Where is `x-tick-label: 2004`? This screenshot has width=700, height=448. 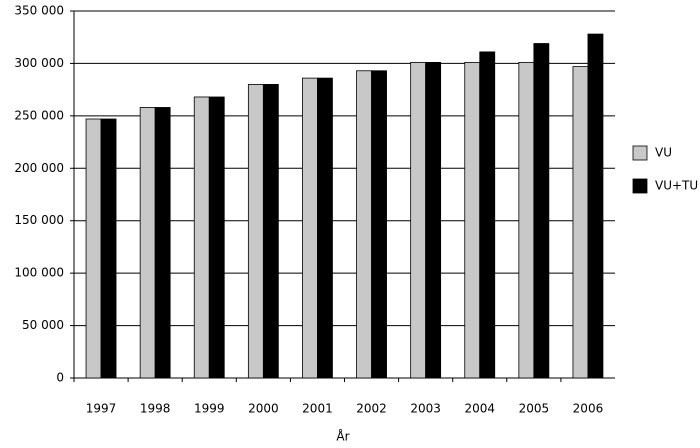
x-tick-label: 2004 is located at coordinates (479, 409).